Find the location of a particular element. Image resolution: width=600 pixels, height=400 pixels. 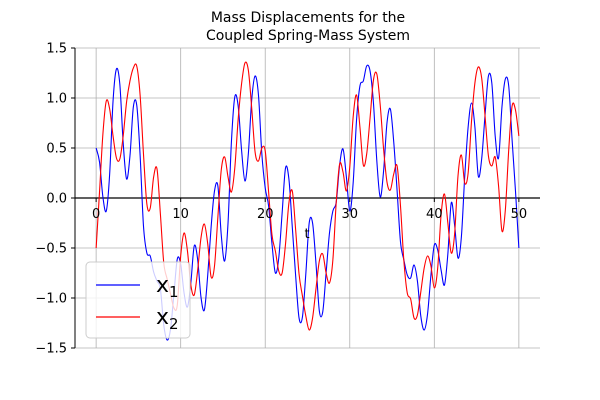

x-tick-label-0: 0 is located at coordinates (96, 214).